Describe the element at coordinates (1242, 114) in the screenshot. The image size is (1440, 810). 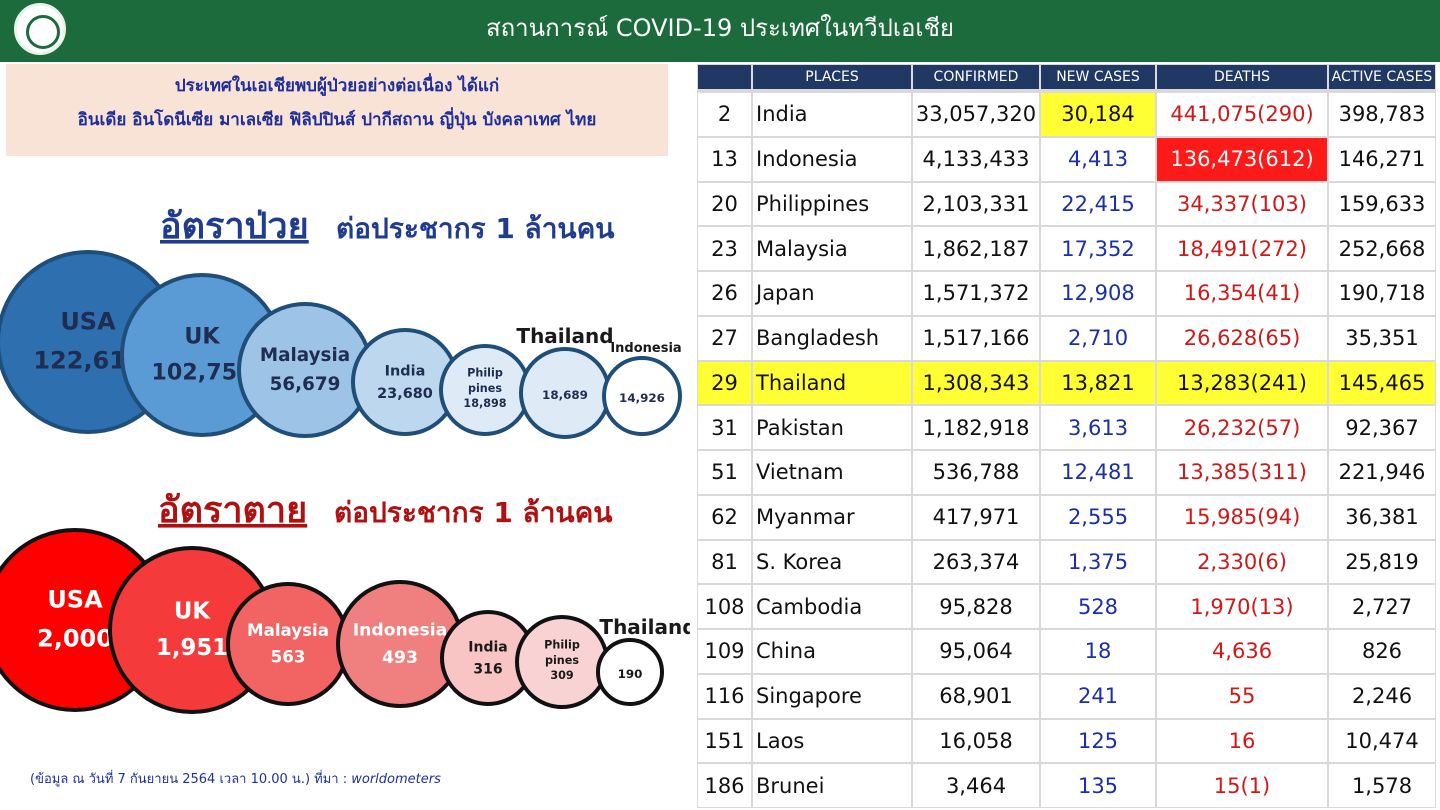
I see `value-cell: 441,075(290)` at that location.